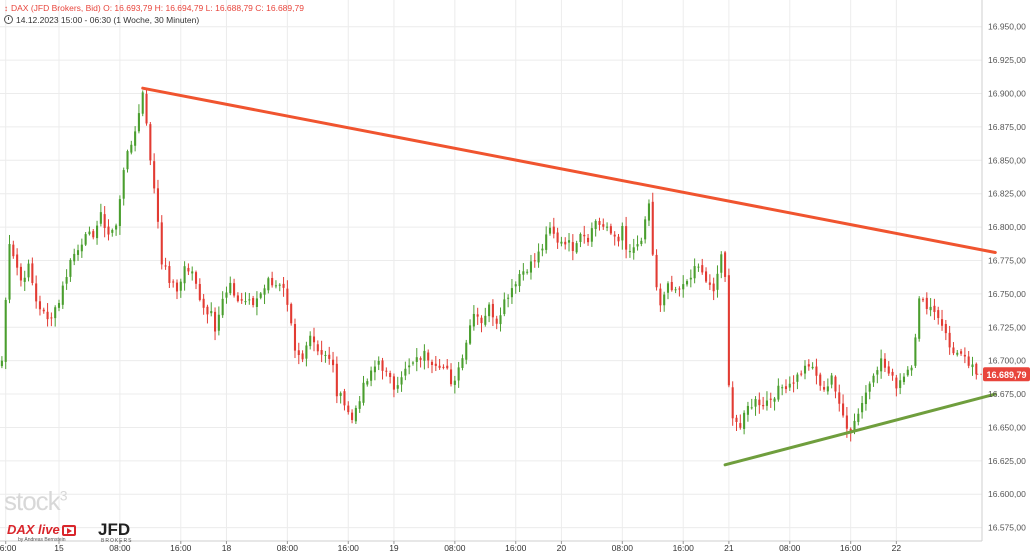 This screenshot has width=1030, height=554. Describe the element at coordinates (897, 548) in the screenshot. I see `x-tick-label: 22` at that location.